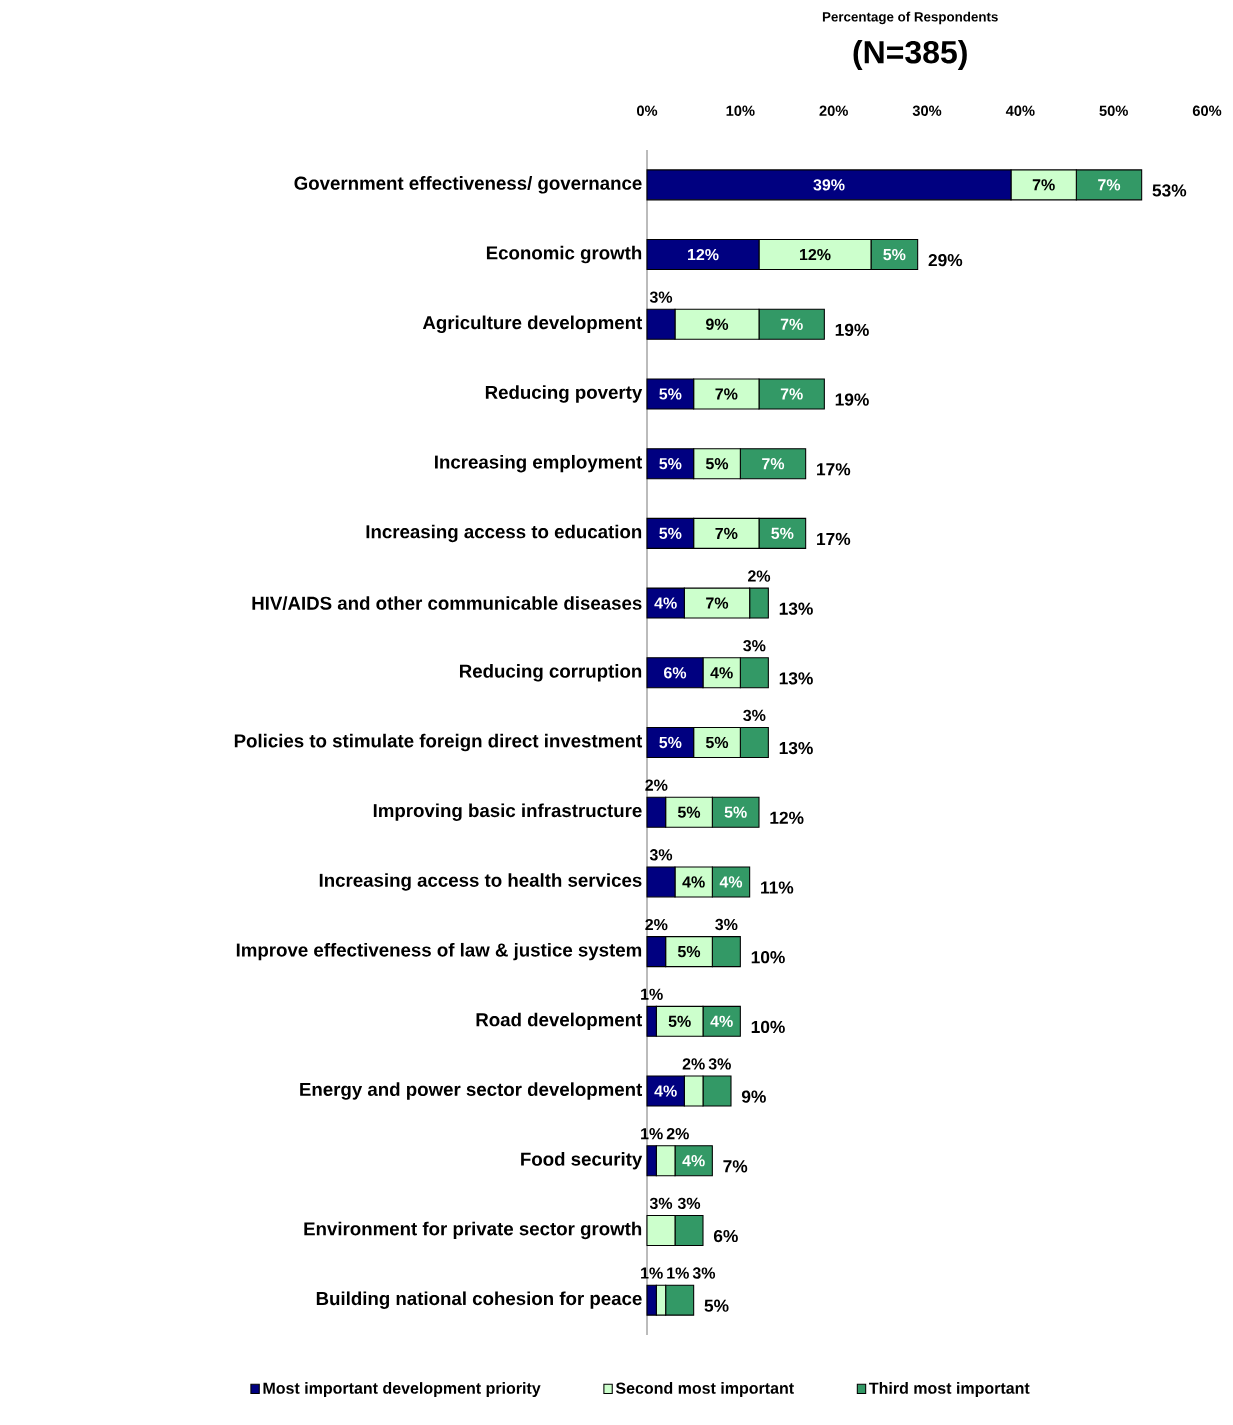 The height and width of the screenshot is (1425, 1233). What do you see at coordinates (829, 185) in the screenshot?
I see `data-label: 39%` at bounding box center [829, 185].